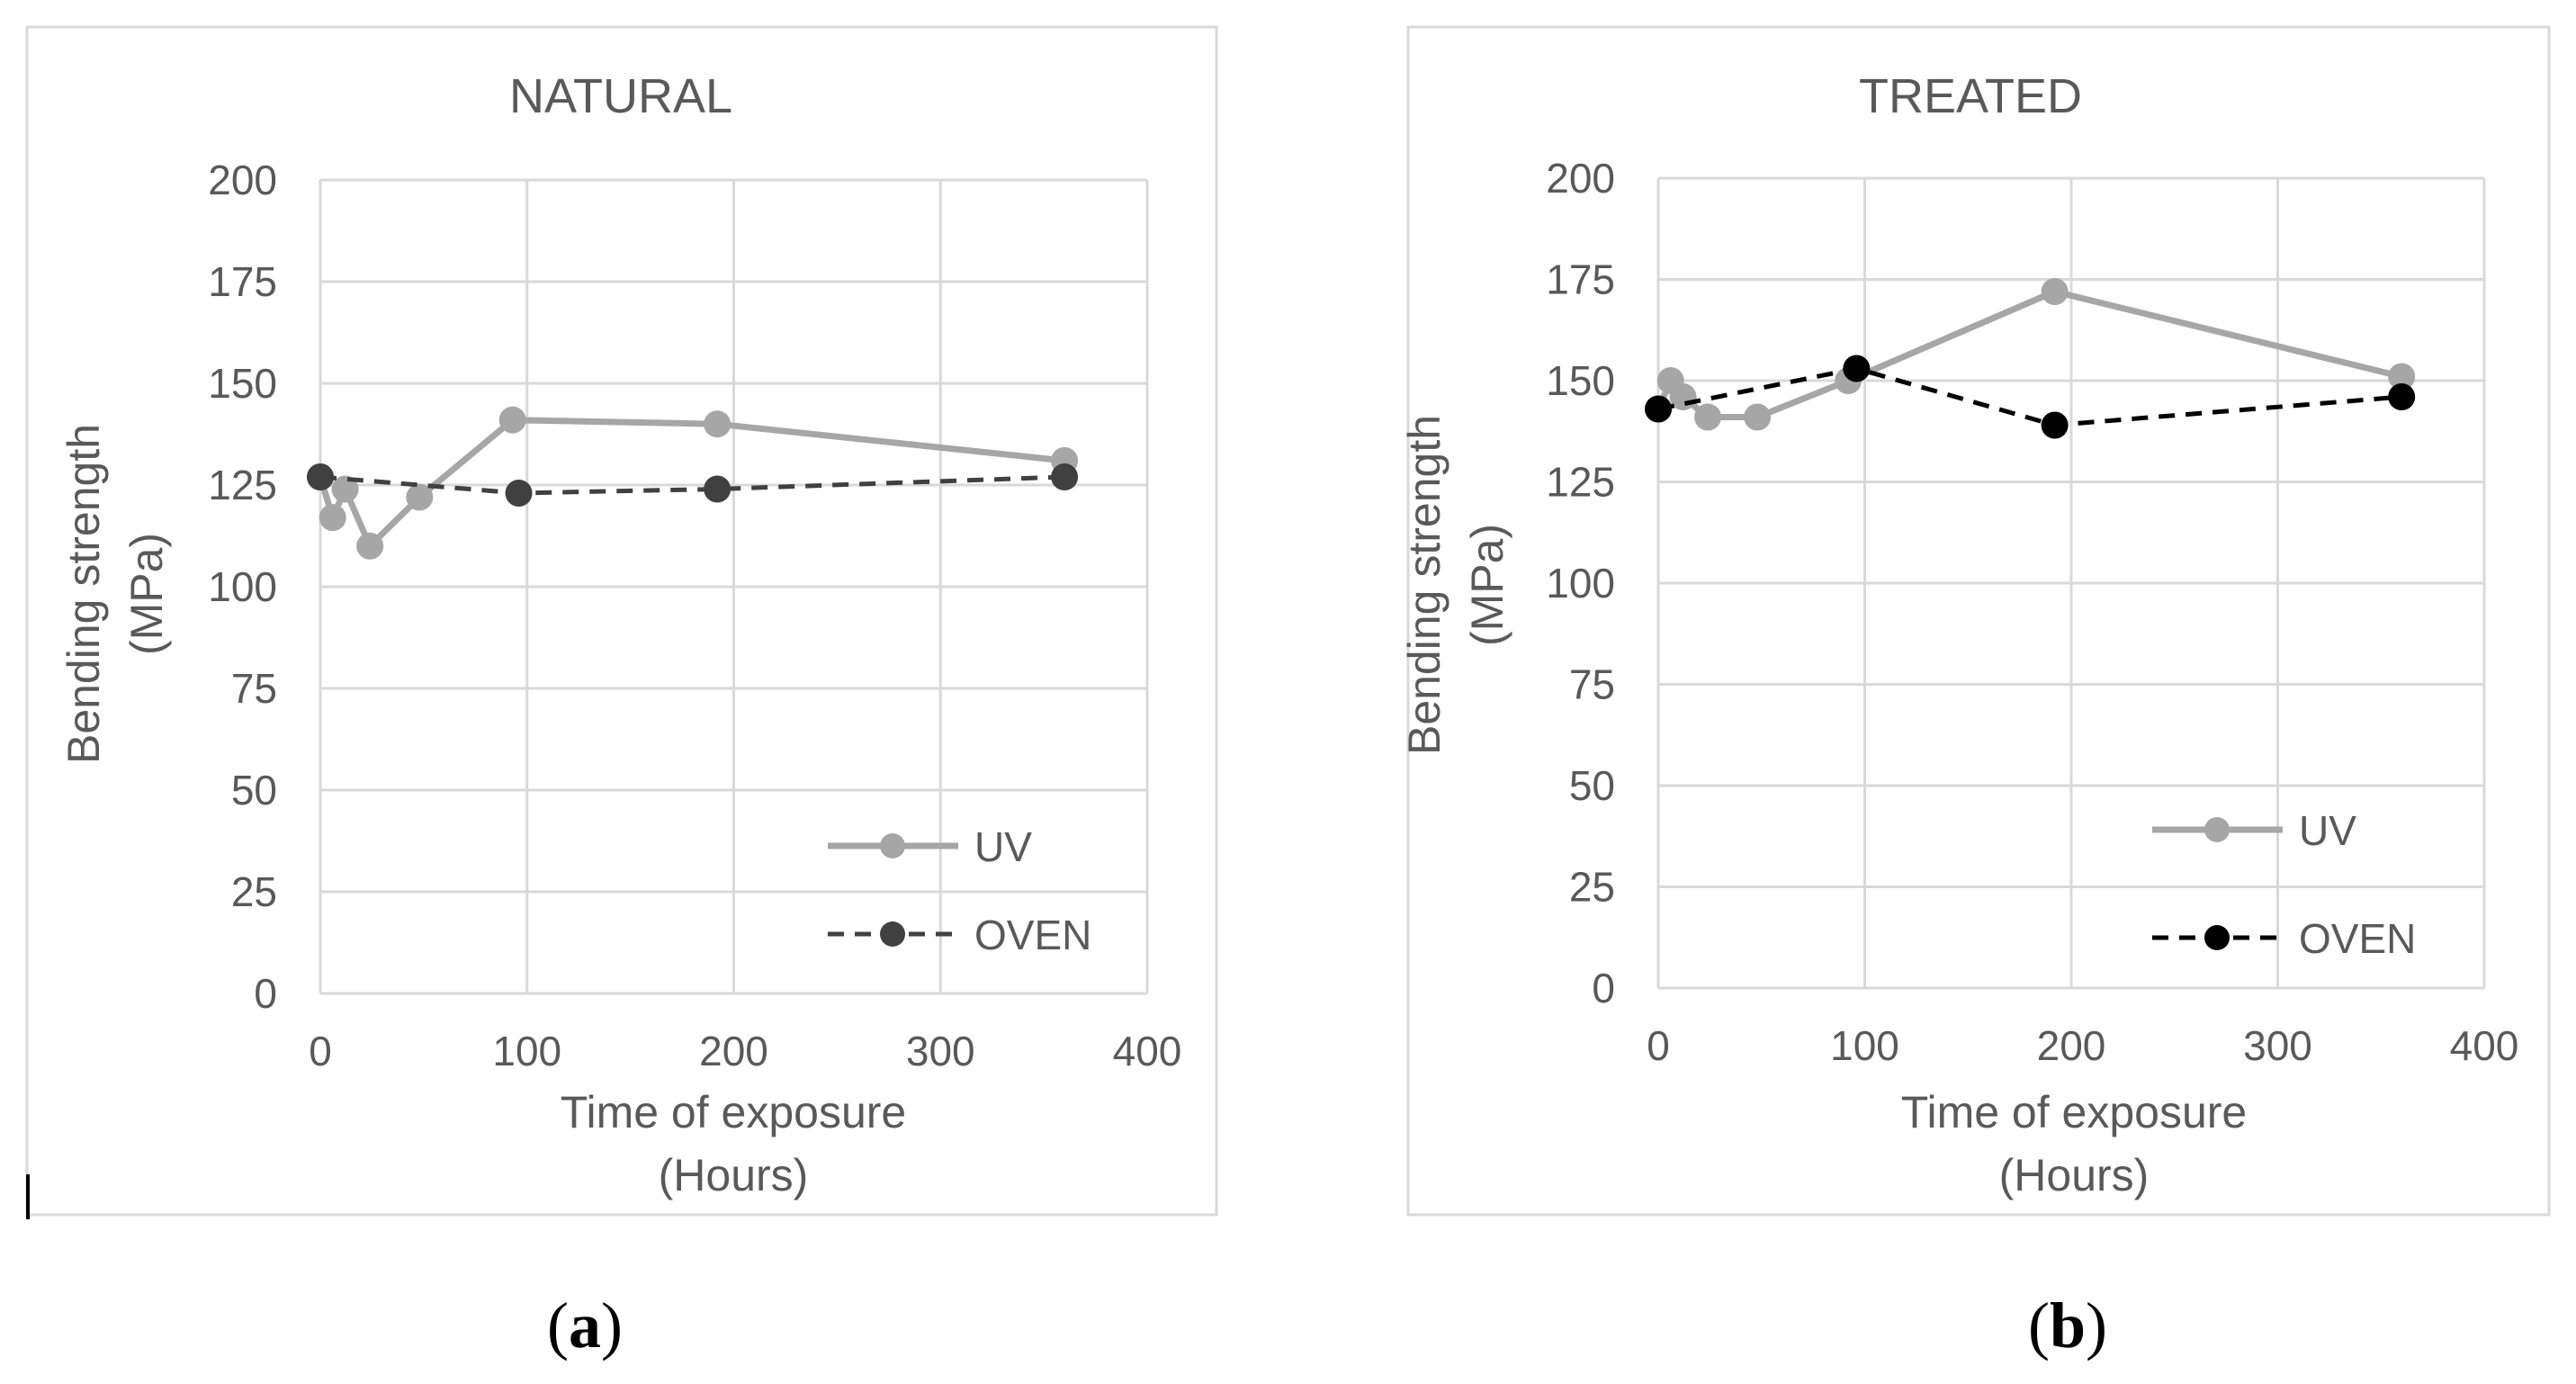 The image size is (2576, 1384). I want to click on panel-caption: (b), so click(2067, 1326).